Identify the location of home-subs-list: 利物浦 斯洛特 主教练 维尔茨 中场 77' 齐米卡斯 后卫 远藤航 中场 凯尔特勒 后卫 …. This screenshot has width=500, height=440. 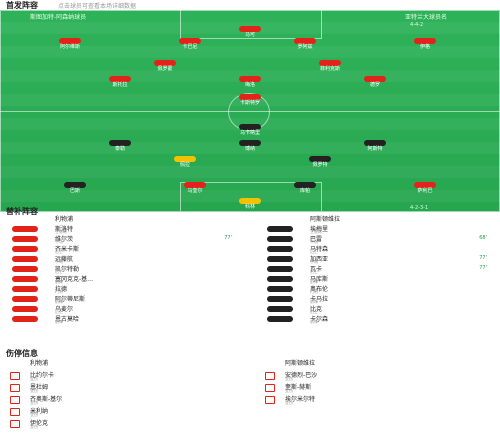
(120, 269).